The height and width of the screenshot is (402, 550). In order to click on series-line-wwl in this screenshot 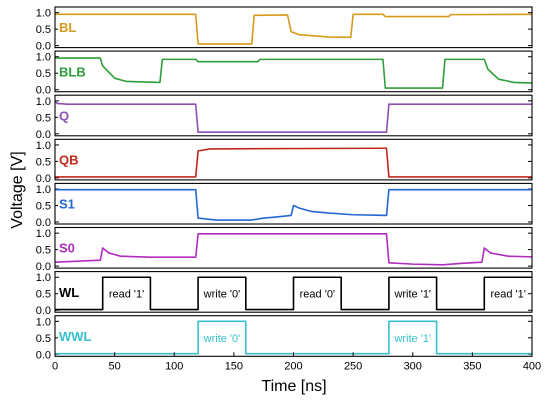, I will do `click(293, 337)`.